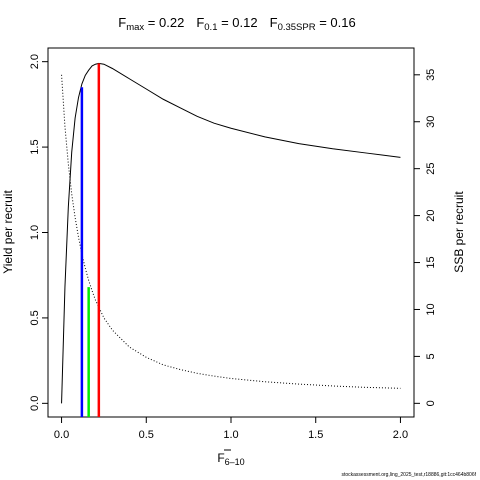 Image resolution: width=480 pixels, height=480 pixels. I want to click on f01-value: = 0.12, so click(237, 22).